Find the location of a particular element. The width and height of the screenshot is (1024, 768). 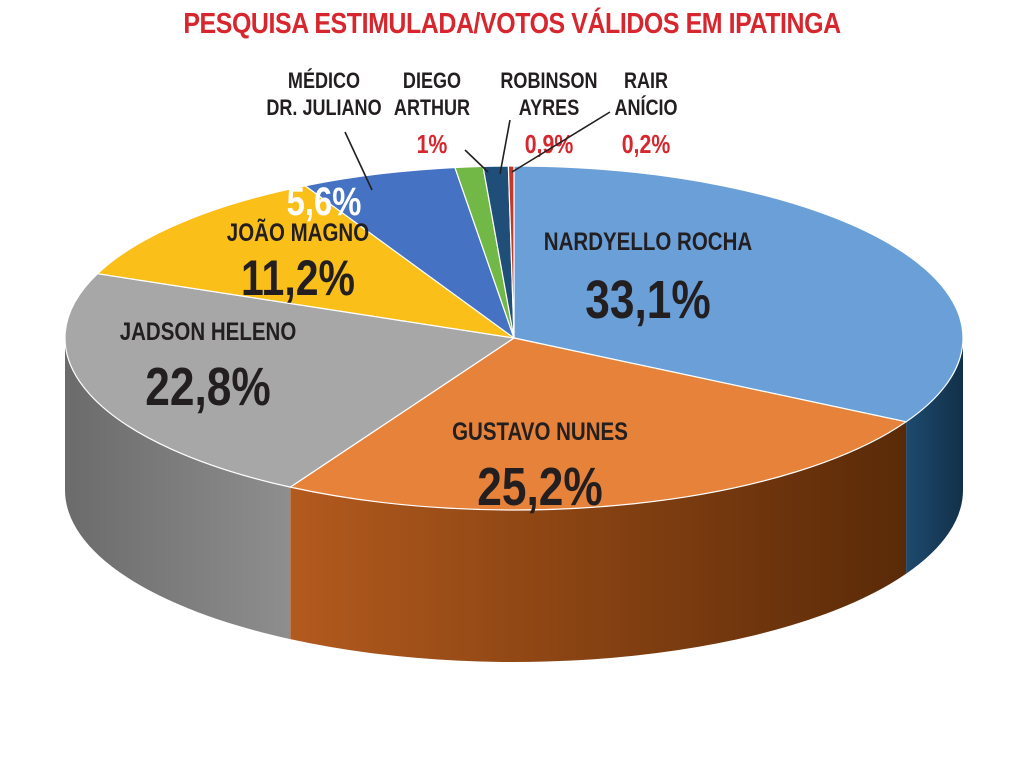

pie-slice-nardyello-rocha is located at coordinates (738, 294).